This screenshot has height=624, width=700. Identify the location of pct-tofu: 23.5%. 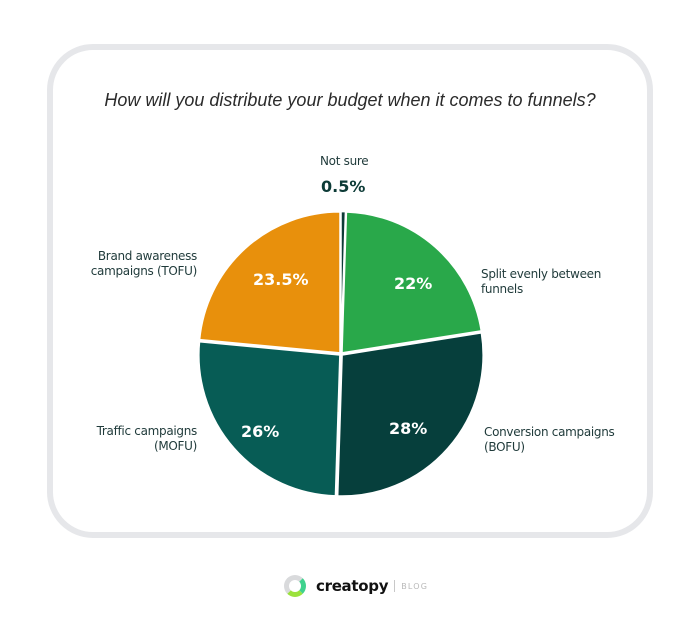
(281, 279).